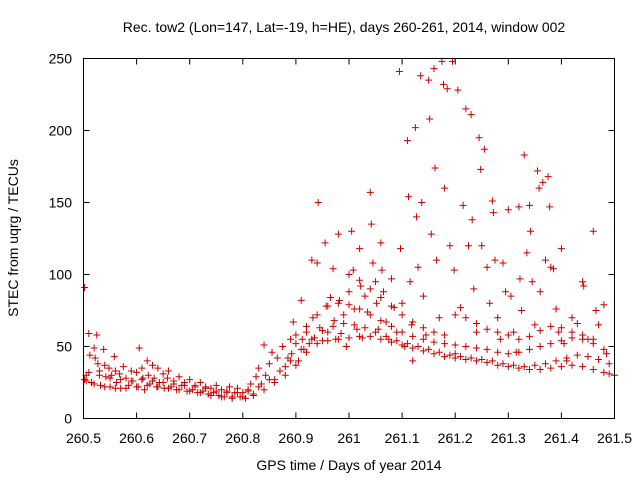 The height and width of the screenshot is (480, 640). Describe the element at coordinates (13, 238) in the screenshot. I see `y-axis-label: STEC from uqrg / TECUs` at that location.